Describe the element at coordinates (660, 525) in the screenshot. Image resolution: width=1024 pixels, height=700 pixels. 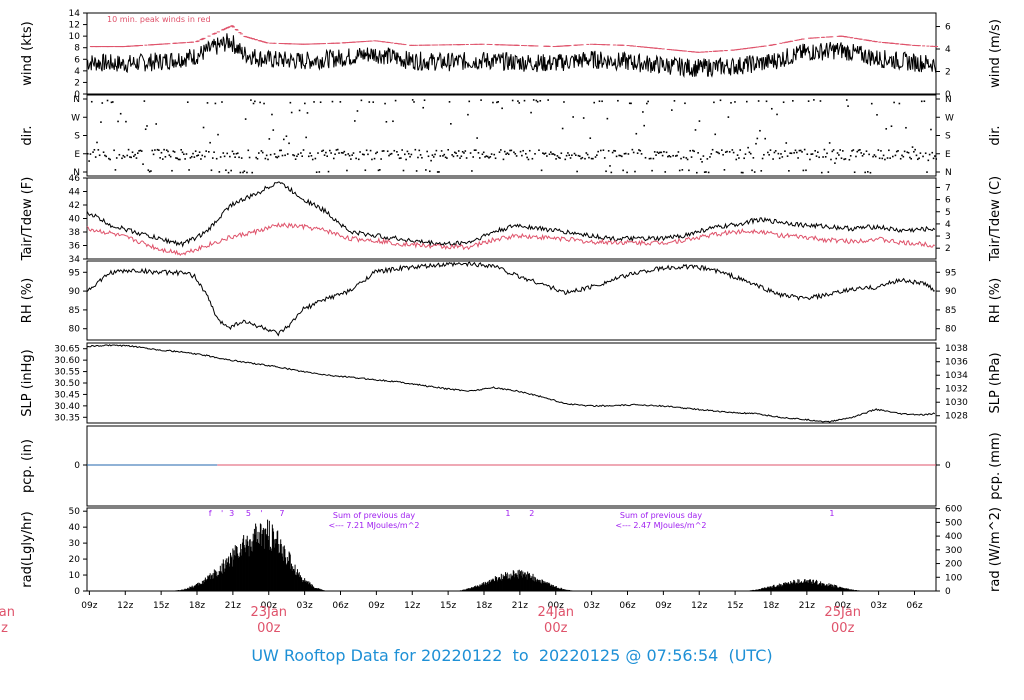
I see `rad-annotation-line2: <--- 2.47 MJoules/m^2` at that location.